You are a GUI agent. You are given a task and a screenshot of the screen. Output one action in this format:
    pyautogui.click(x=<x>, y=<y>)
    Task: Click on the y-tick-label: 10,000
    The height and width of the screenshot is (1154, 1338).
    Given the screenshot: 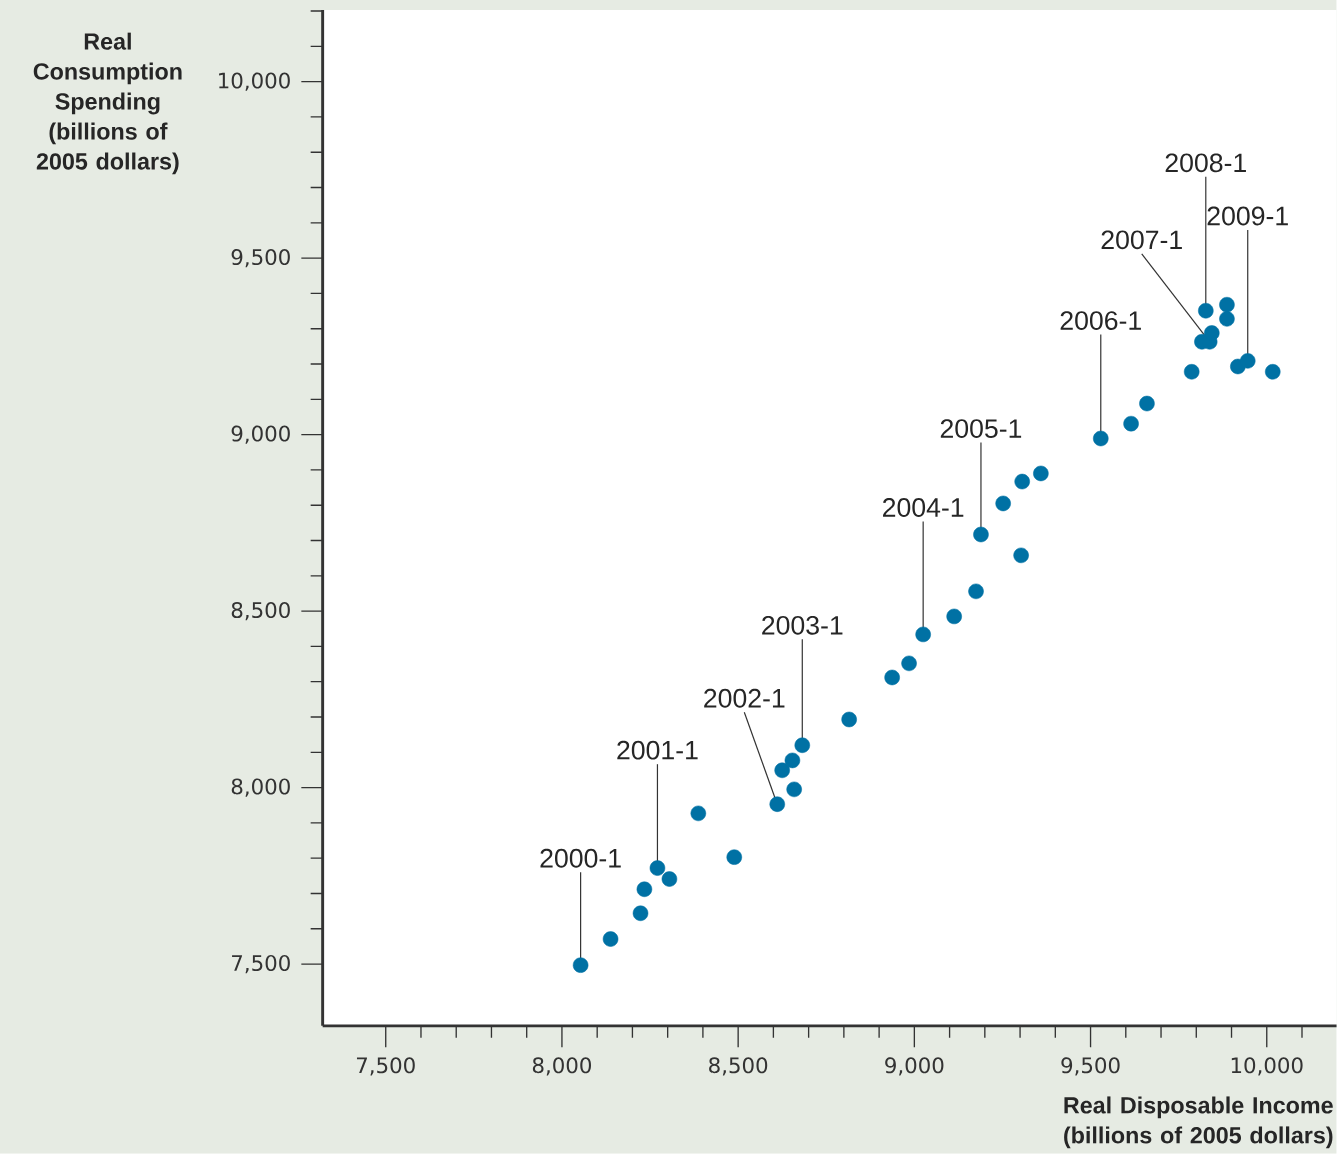 What is the action you would take?
    pyautogui.click(x=254, y=81)
    